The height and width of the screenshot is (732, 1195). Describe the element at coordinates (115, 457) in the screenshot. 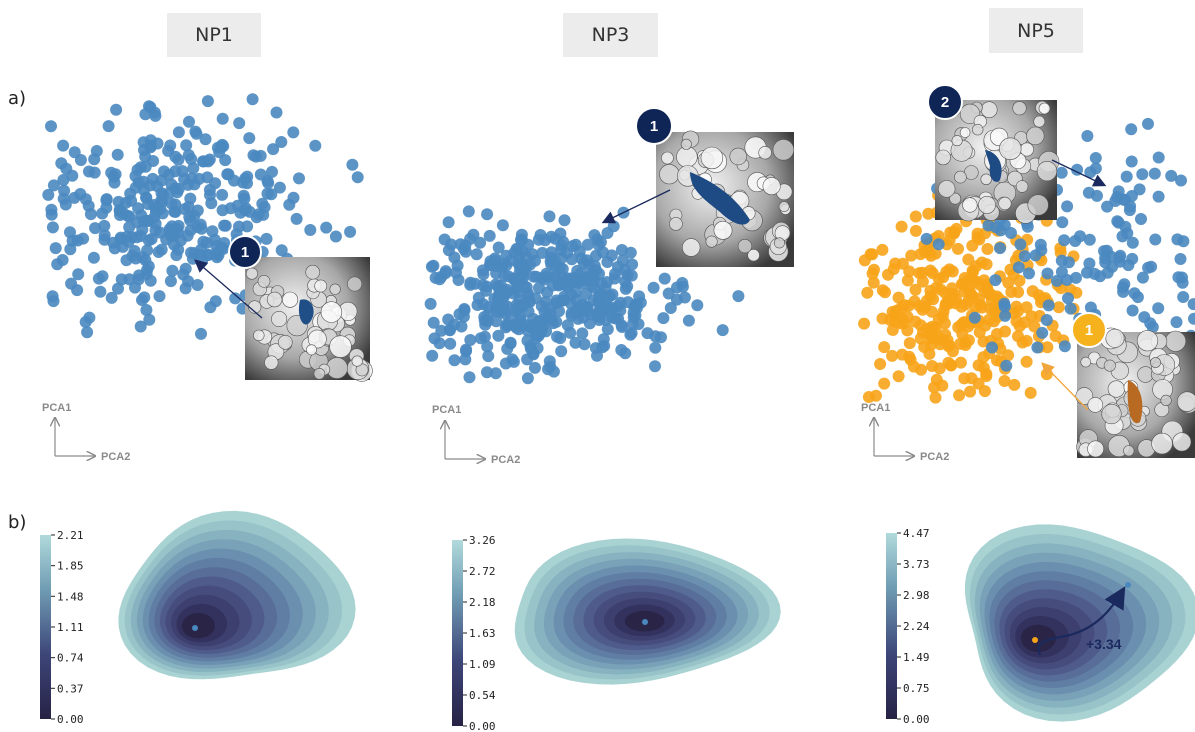

I see `np1-pca2-label: PCA2` at that location.